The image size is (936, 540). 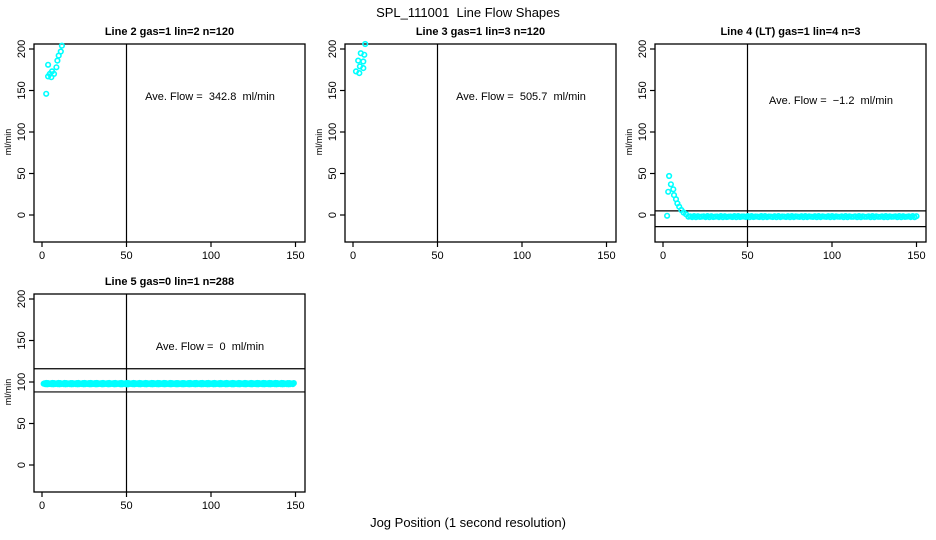 What do you see at coordinates (8, 142) in the screenshot?
I see `y-axis-label-line2: ml/min` at bounding box center [8, 142].